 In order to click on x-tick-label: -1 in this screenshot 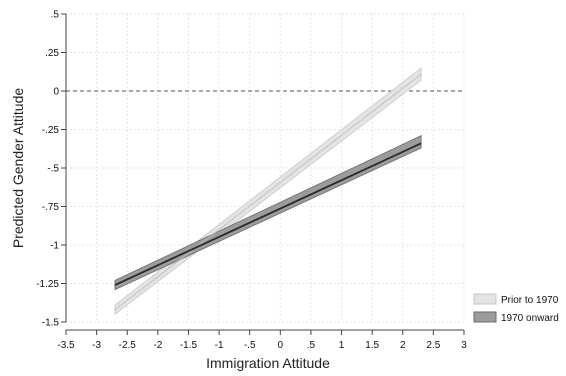, I will do `click(219, 345)`.